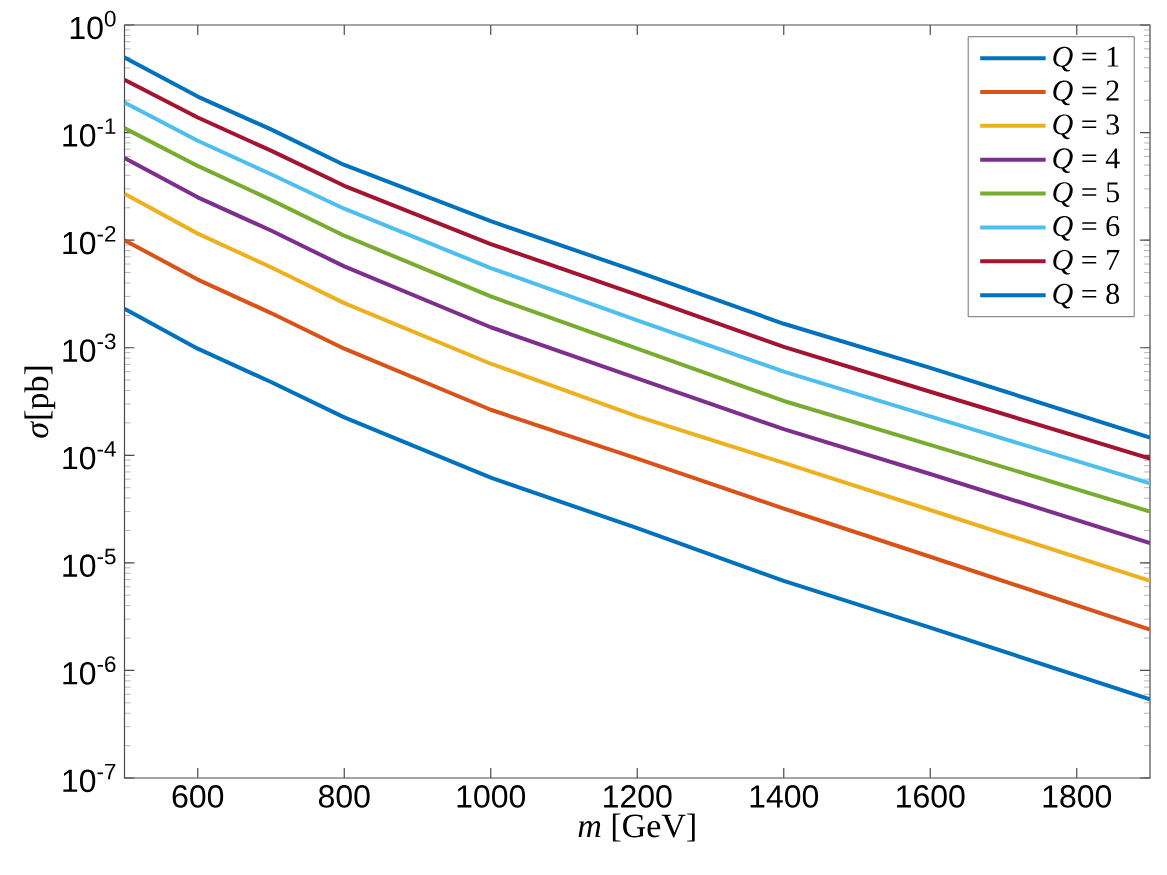  Describe the element at coordinates (636, 827) in the screenshot. I see `x-axis-title: m [GeV]` at that location.